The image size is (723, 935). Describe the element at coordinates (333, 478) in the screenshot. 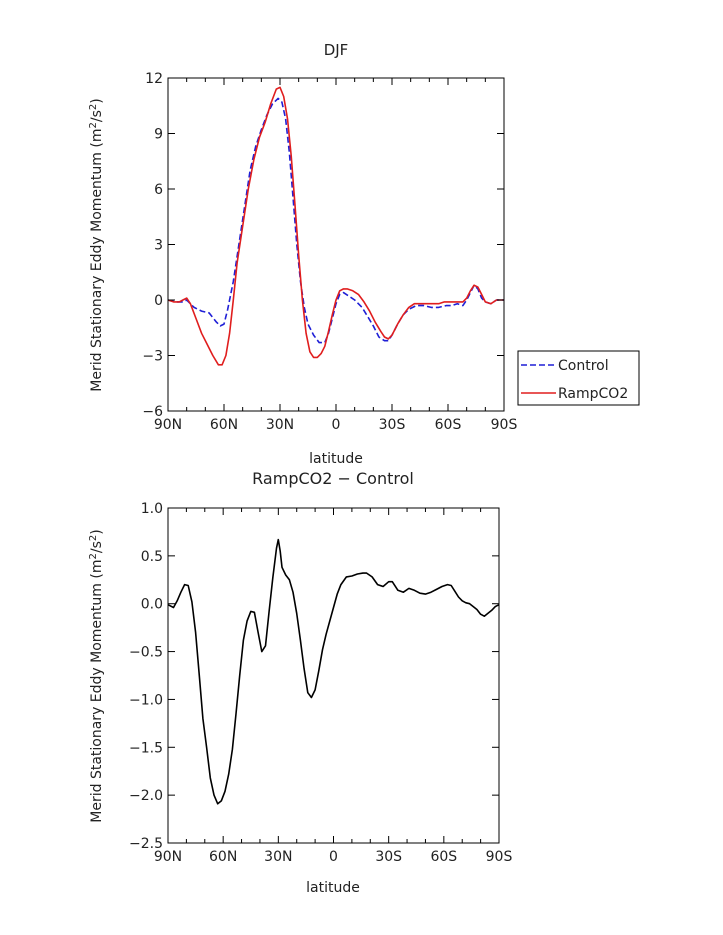

I see `chart-title: RampCO2 − Control` at that location.